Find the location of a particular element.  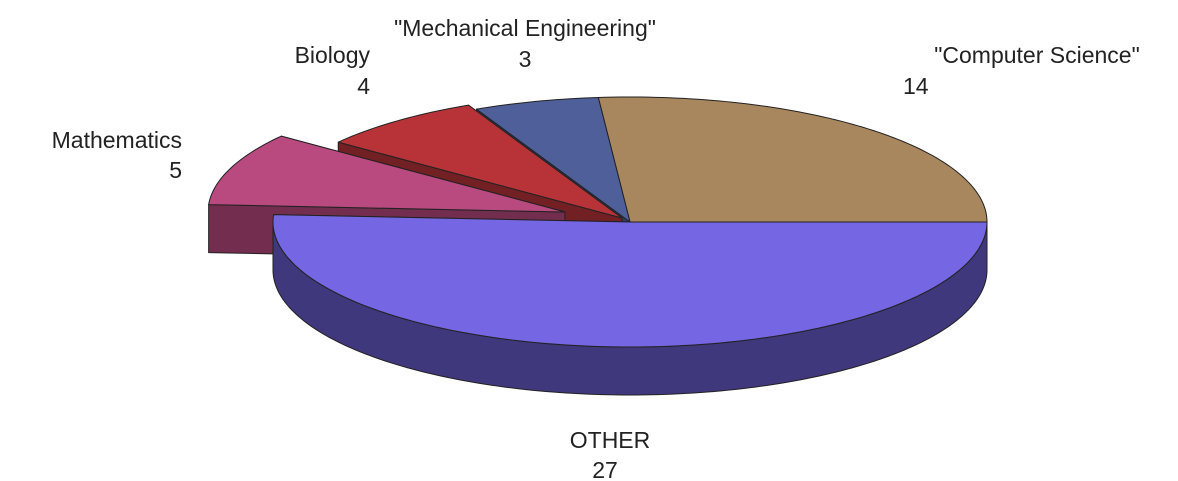

slice-label: "Mechanical Engineering" is located at coordinates (525, 28).